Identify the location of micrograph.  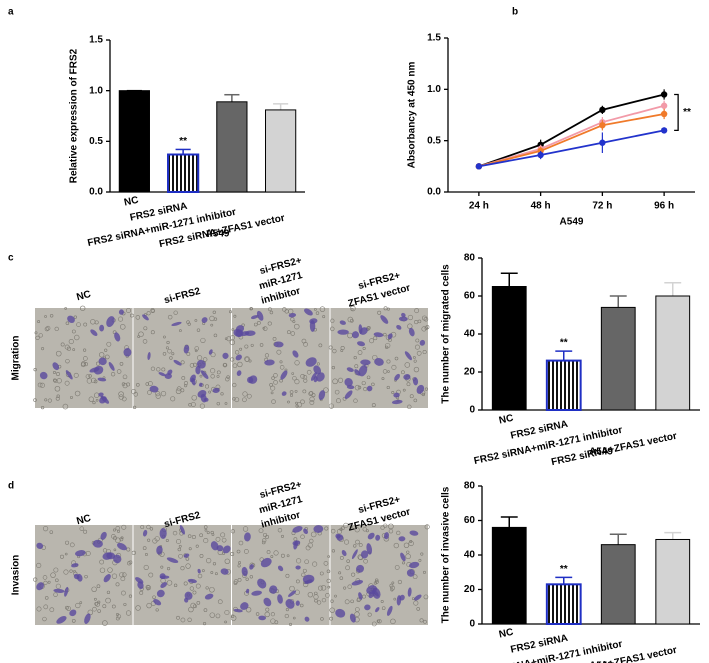
(83, 575).